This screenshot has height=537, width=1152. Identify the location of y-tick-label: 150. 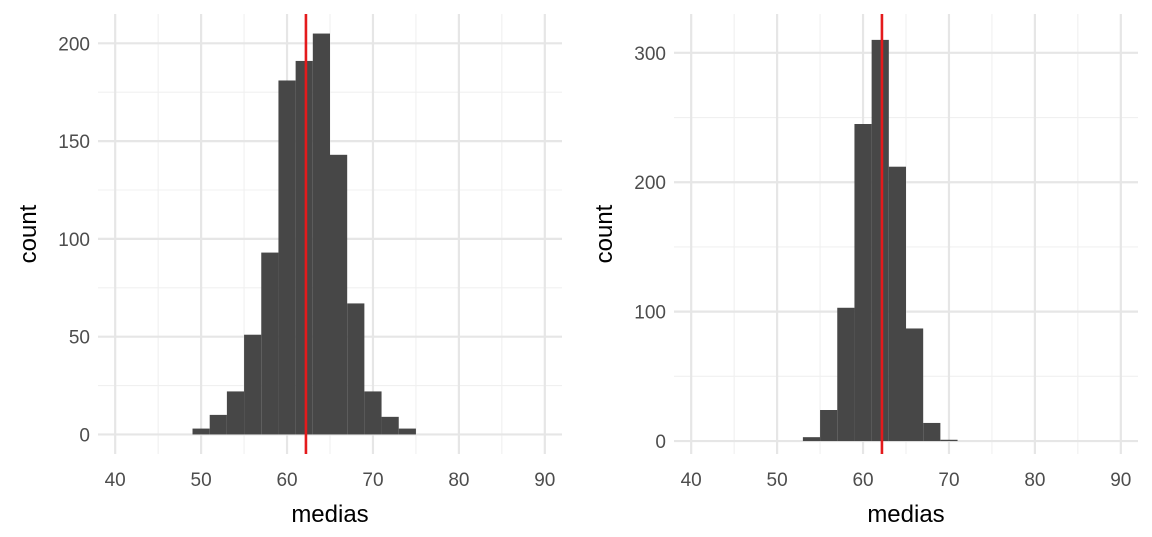
(74, 142).